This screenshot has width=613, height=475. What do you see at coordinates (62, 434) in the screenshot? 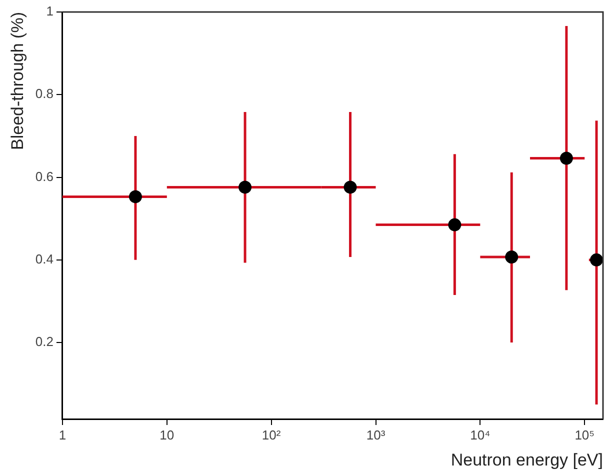
I see `x-tick-label: 1` at bounding box center [62, 434].